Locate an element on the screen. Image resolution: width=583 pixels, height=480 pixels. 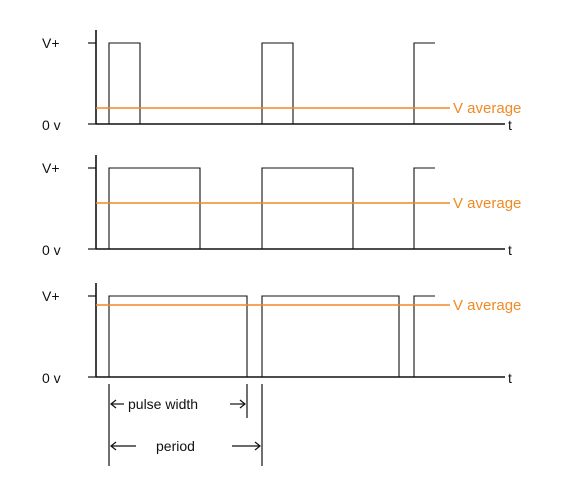
period-dimension: period is located at coordinates (186, 425).